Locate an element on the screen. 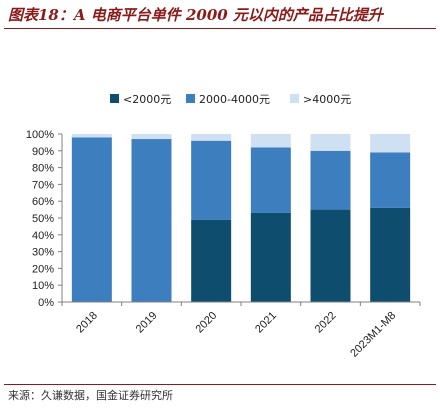 The height and width of the screenshot is (410, 440). source-rule is located at coordinates (220, 384).